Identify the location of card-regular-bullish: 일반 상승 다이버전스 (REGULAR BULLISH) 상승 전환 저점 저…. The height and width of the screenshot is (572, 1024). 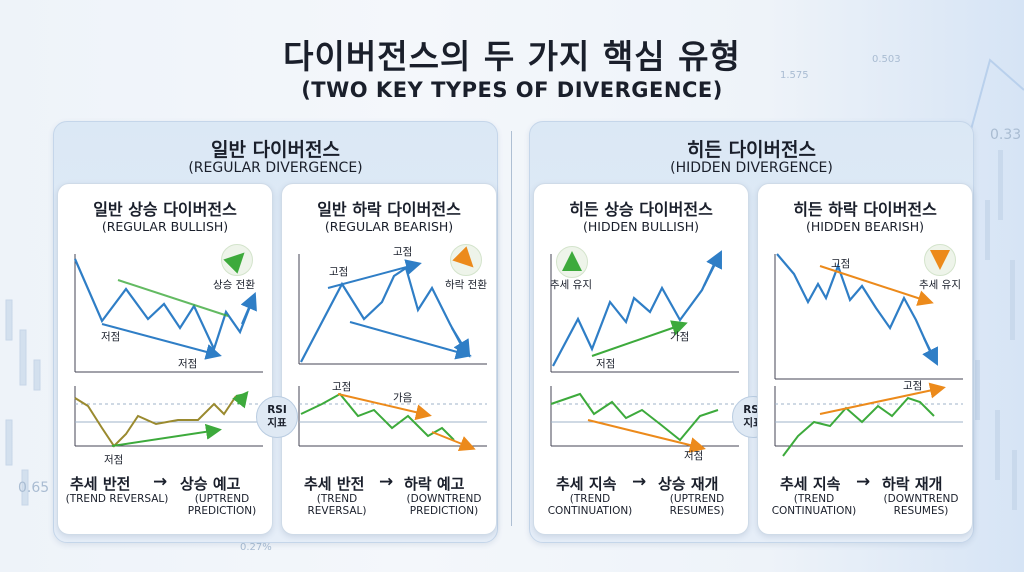
(165, 359).